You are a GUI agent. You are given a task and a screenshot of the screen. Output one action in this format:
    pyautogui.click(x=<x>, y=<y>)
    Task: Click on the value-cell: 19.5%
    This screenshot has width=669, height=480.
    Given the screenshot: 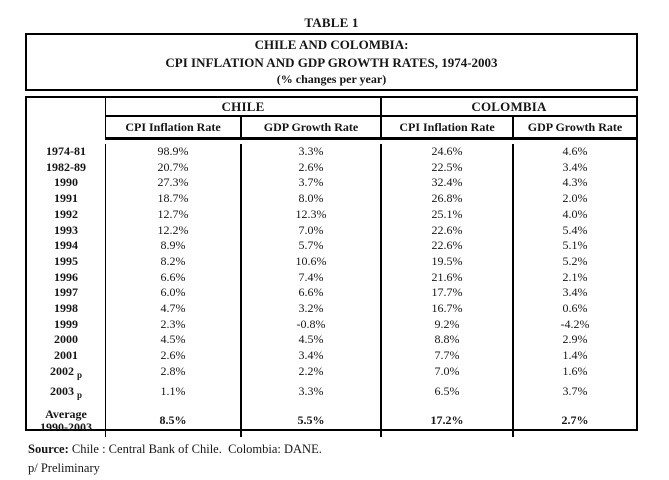 What is the action you would take?
    pyautogui.click(x=448, y=261)
    